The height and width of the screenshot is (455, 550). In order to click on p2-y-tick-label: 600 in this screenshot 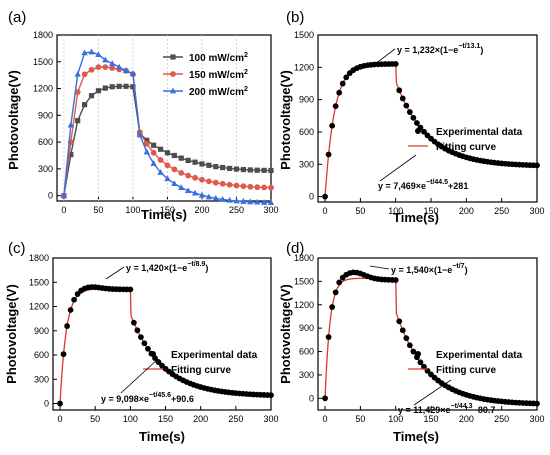, I will do `click(41, 355)`.